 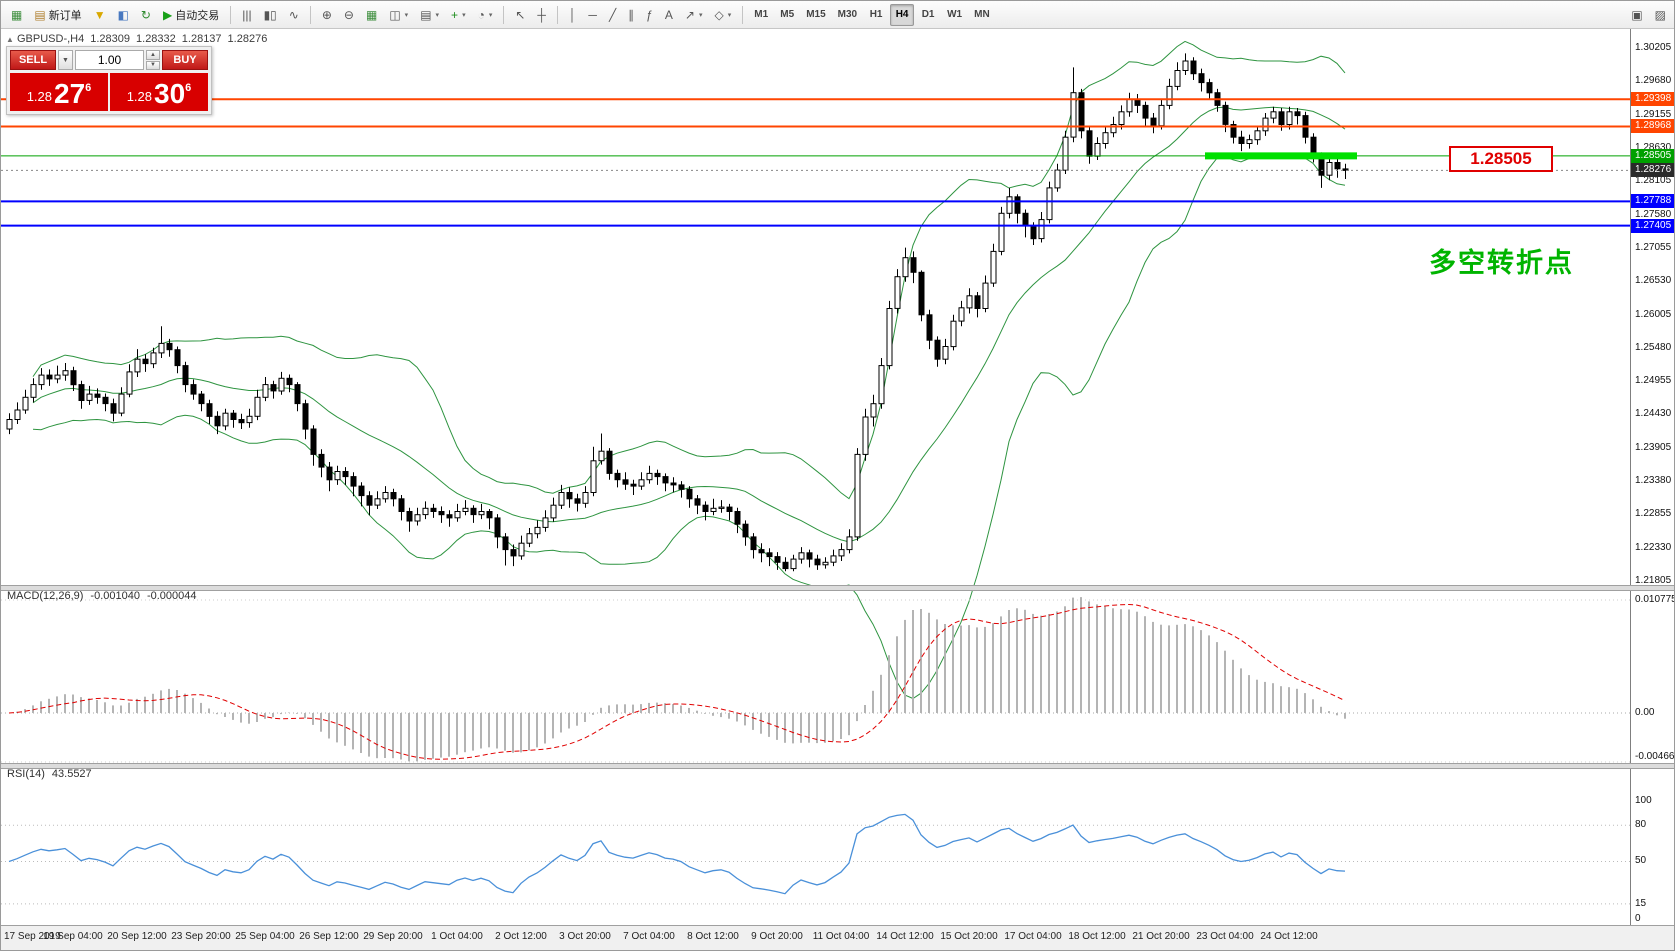 What do you see at coordinates (1653, 513) in the screenshot?
I see `price-scale-label: 1.22855` at bounding box center [1653, 513].